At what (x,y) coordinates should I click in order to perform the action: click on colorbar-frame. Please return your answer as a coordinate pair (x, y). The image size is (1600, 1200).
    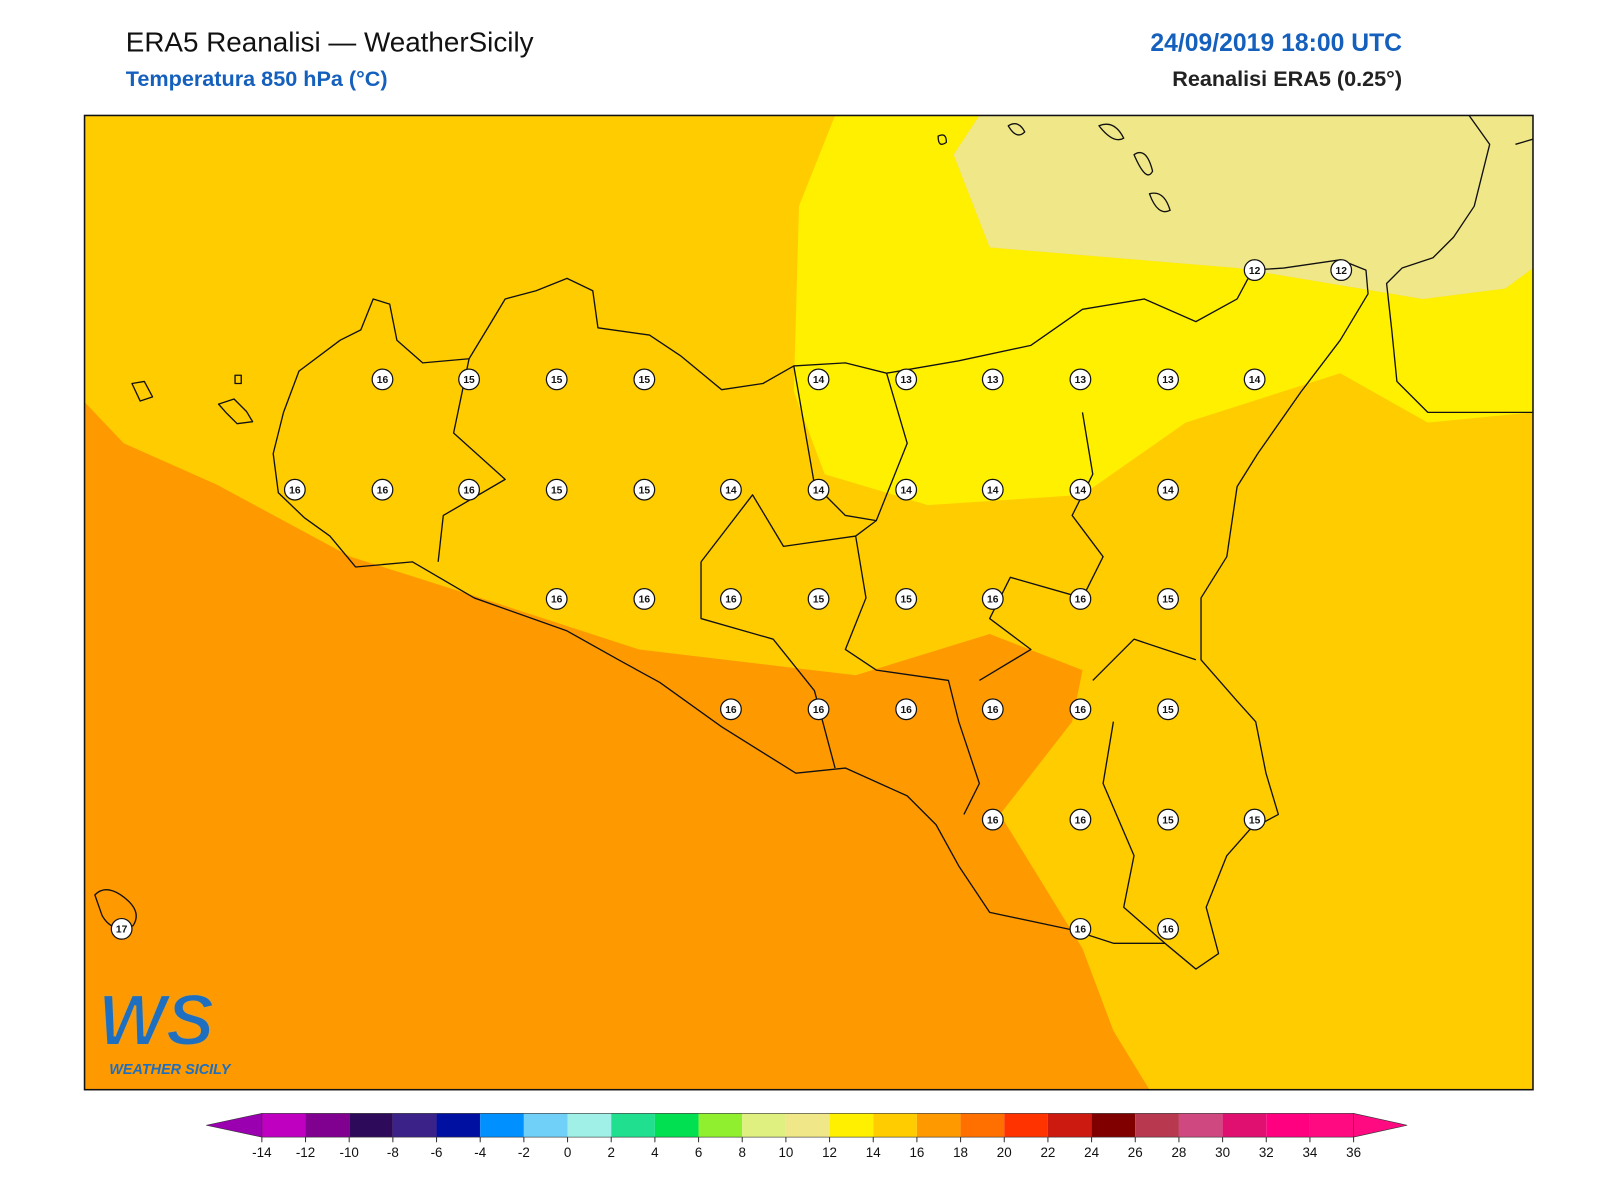
    Looking at the image, I should click on (807, 1125).